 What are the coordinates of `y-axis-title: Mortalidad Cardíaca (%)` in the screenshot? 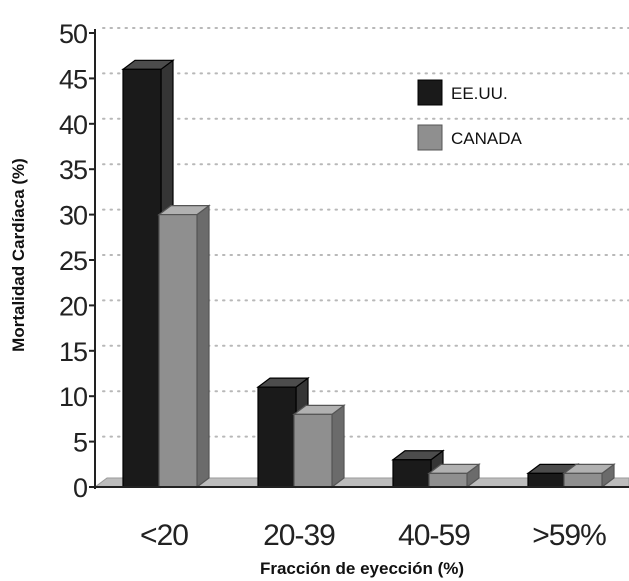 It's located at (18, 255).